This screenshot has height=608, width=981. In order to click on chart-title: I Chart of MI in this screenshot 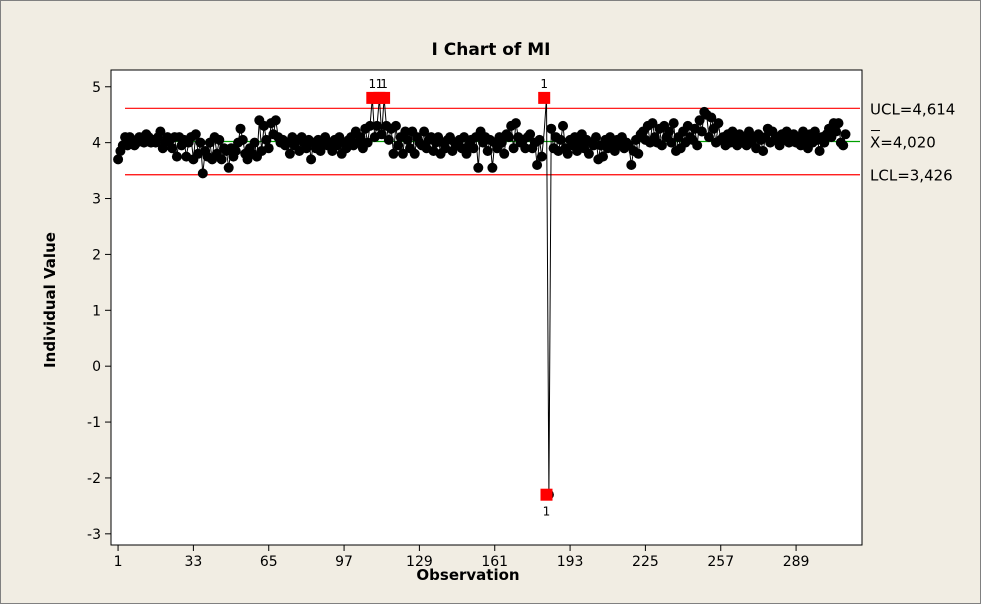, I will do `click(491, 50)`.